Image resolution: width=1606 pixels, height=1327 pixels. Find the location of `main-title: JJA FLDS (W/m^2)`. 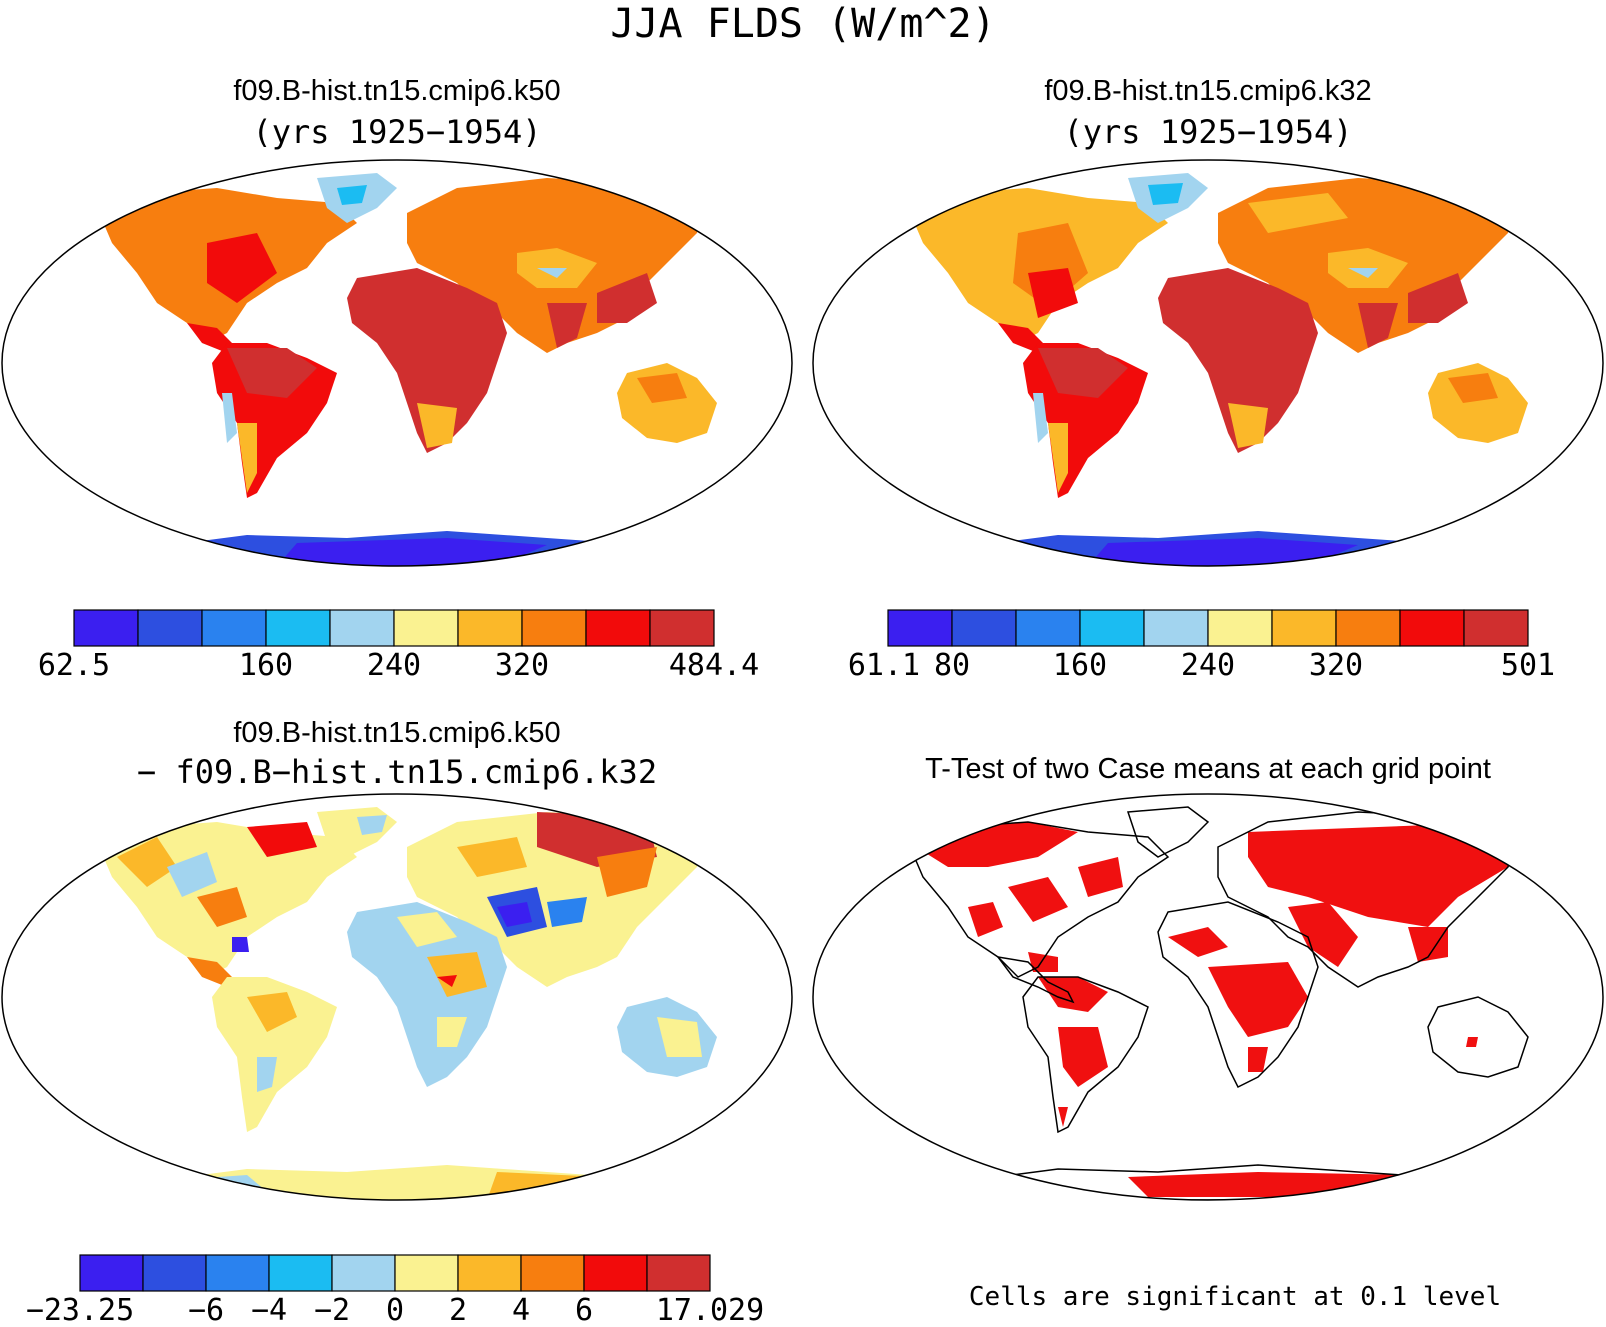

main-title: JJA FLDS (W/m^2) is located at coordinates (802, 24).